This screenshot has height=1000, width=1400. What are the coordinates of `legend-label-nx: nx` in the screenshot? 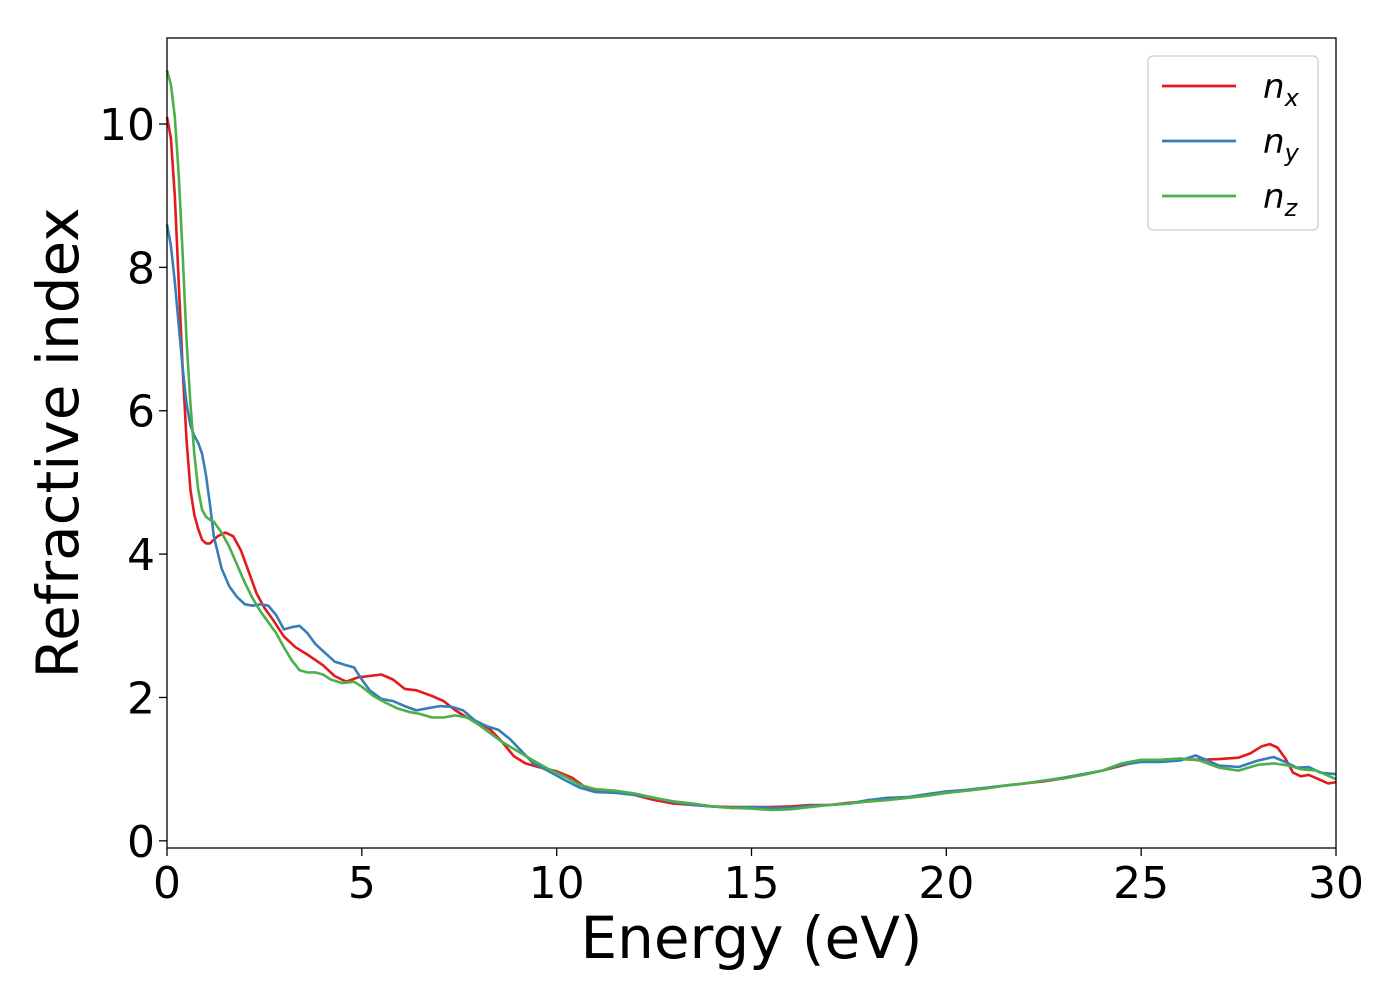 It's located at (1281, 89).